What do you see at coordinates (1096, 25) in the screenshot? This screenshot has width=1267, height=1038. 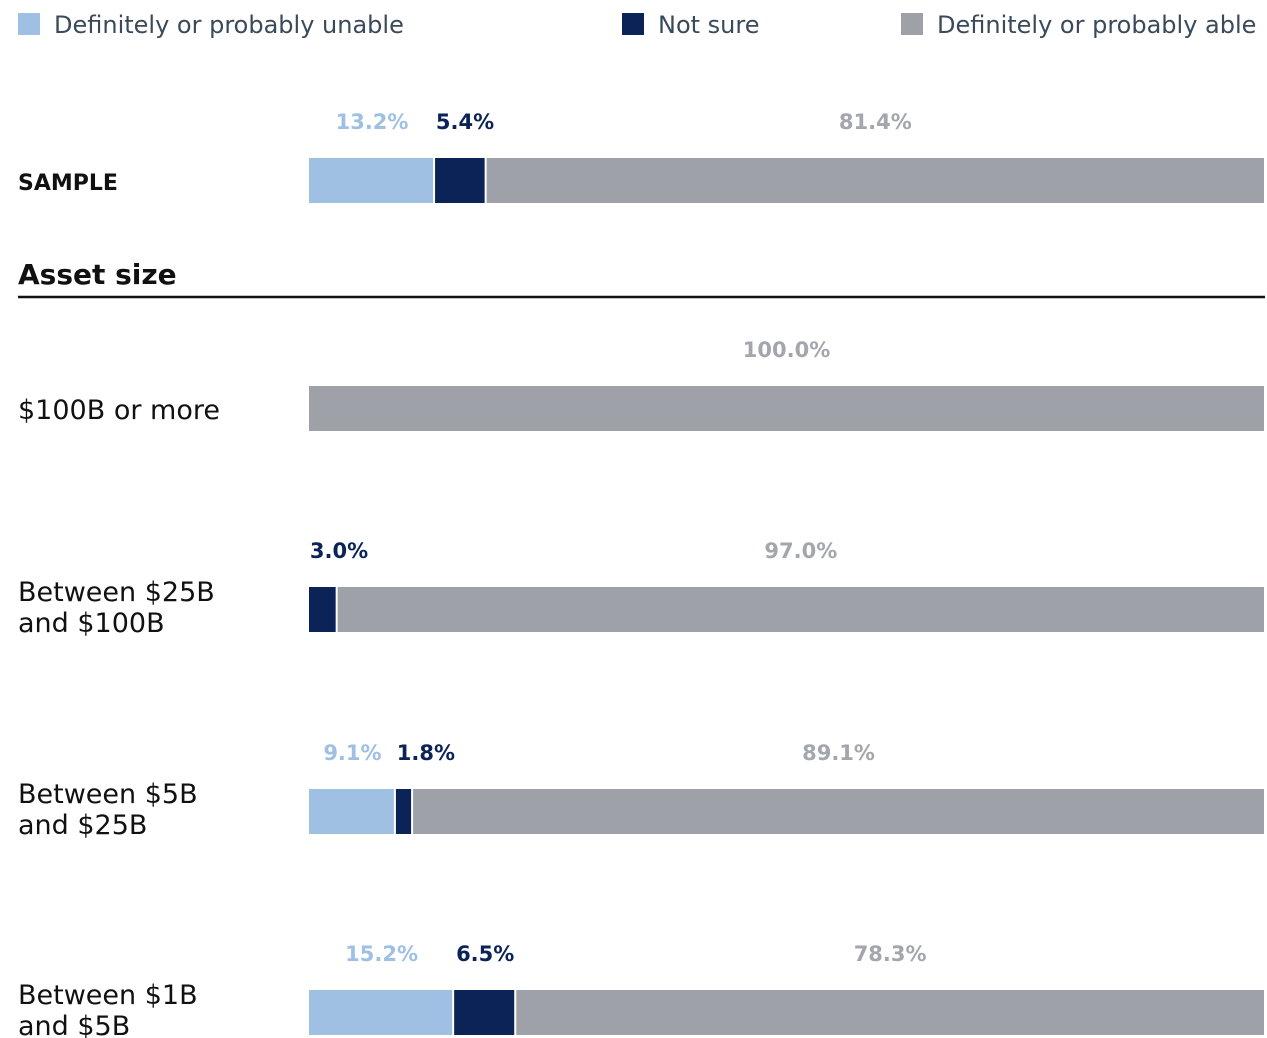 I see `legend-label-2: Definitely or probably able` at bounding box center [1096, 25].